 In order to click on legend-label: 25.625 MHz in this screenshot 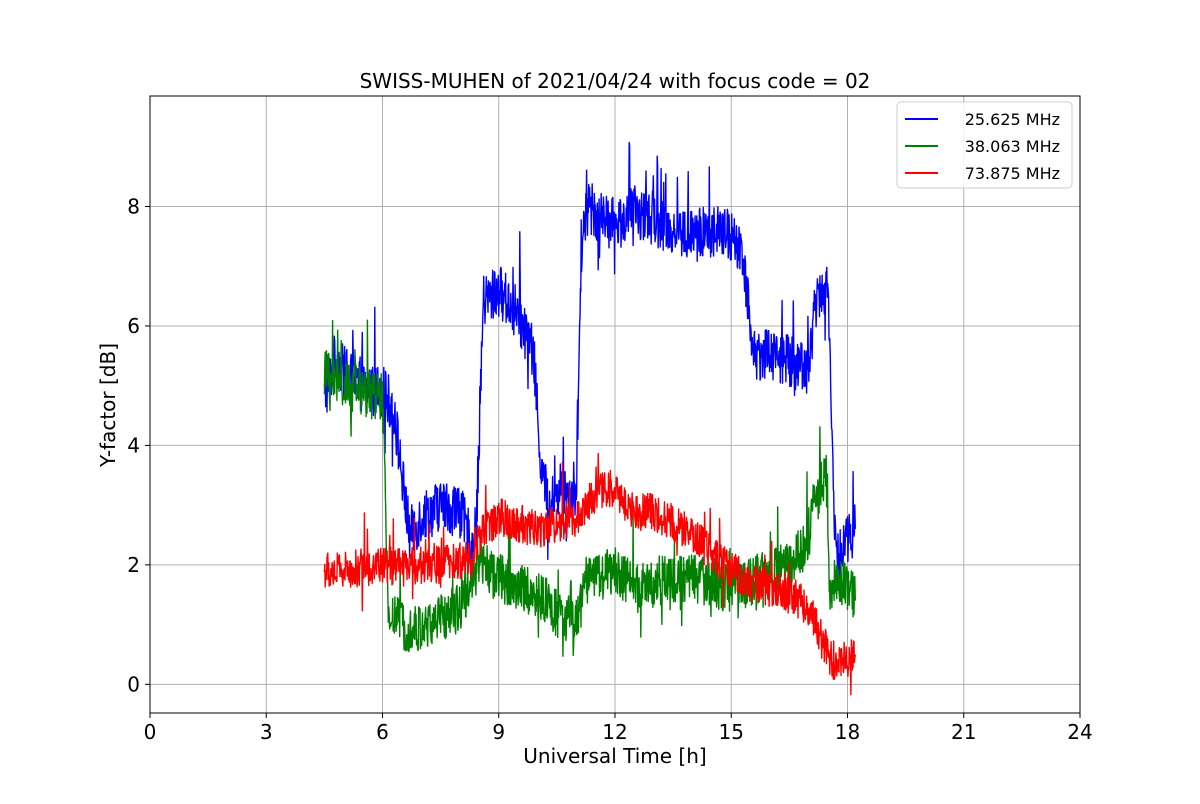, I will do `click(1012, 119)`.